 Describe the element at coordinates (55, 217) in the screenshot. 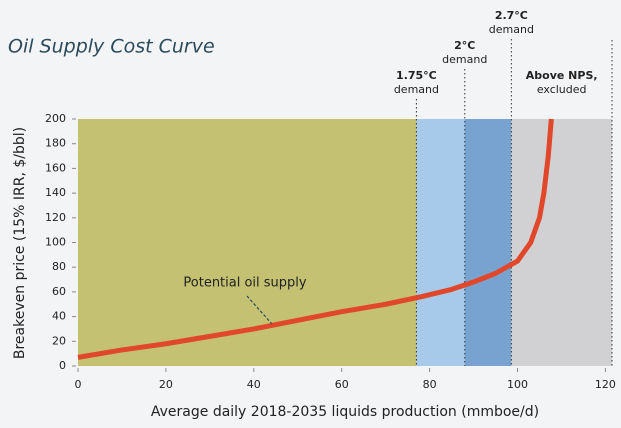

I see `y-tick-label: 120` at that location.